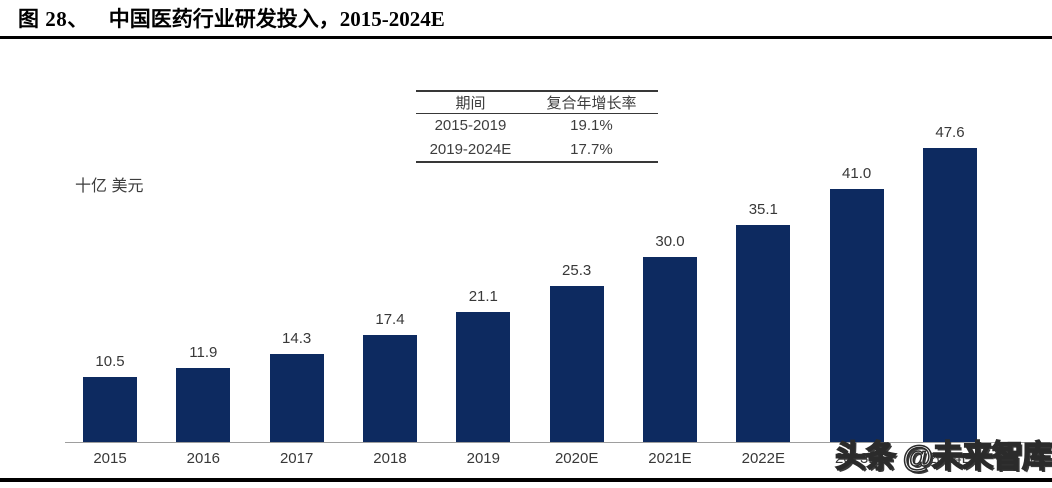 The height and width of the screenshot is (488, 1052). What do you see at coordinates (763, 209) in the screenshot?
I see `bar-value-label: 35.1` at bounding box center [763, 209].